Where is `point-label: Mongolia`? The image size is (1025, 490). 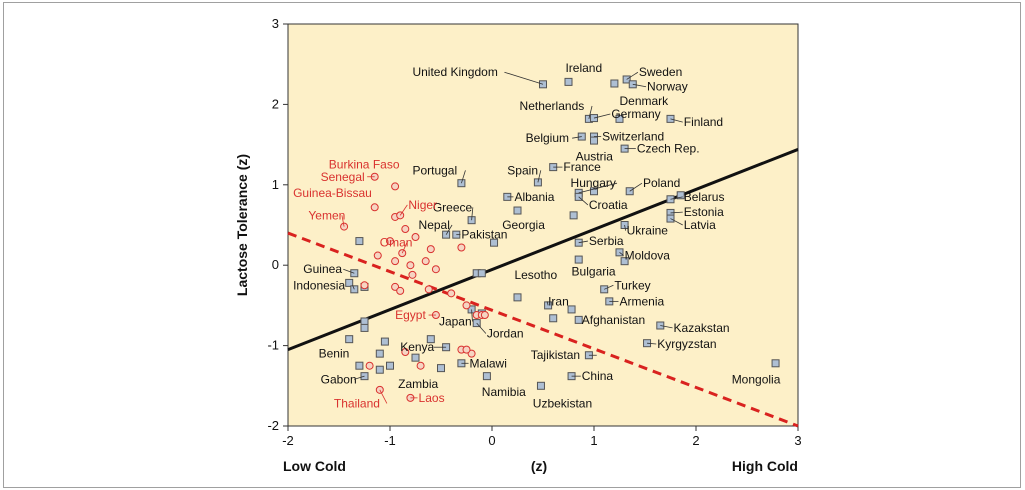
point-label: Mongolia is located at coordinates (756, 379).